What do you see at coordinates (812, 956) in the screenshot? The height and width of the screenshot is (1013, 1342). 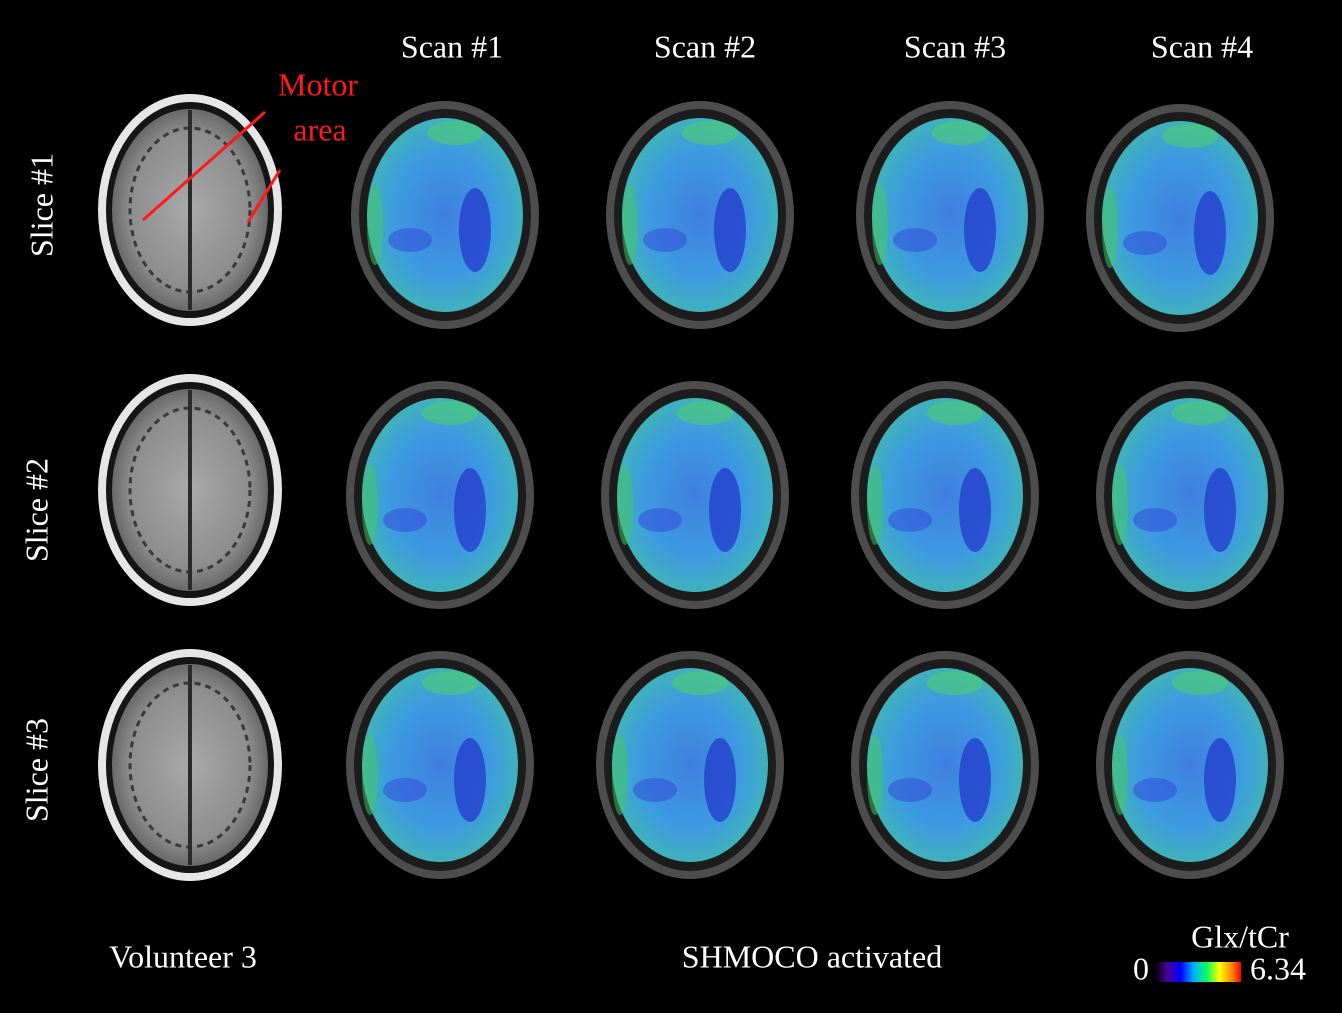 I see `condition-label: SHMOCO activated` at bounding box center [812, 956].